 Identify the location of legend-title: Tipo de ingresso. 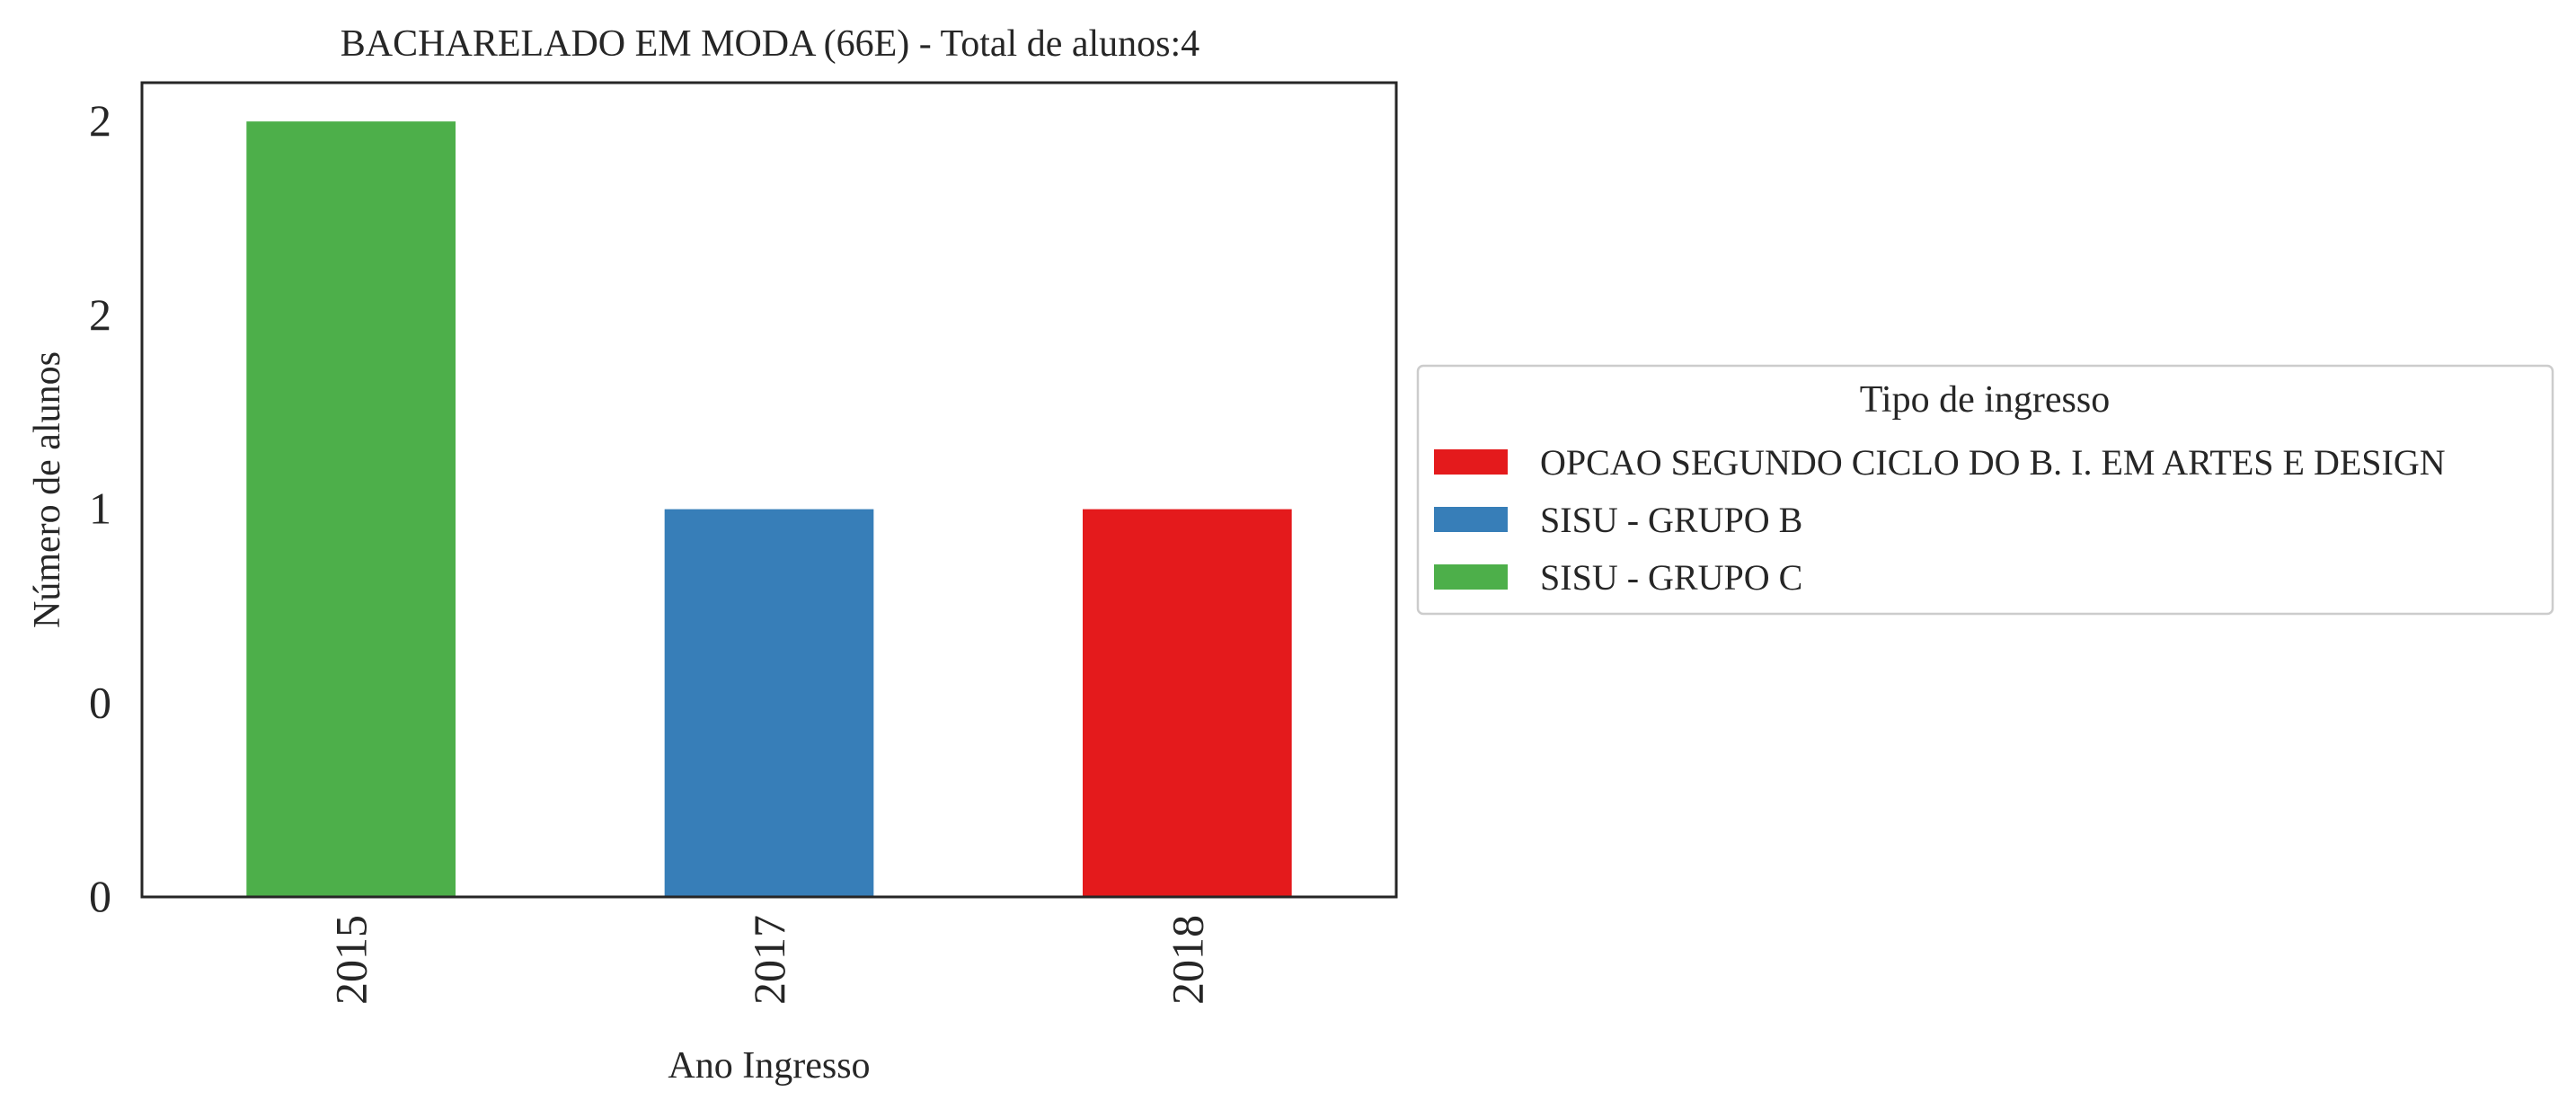
(1985, 400).